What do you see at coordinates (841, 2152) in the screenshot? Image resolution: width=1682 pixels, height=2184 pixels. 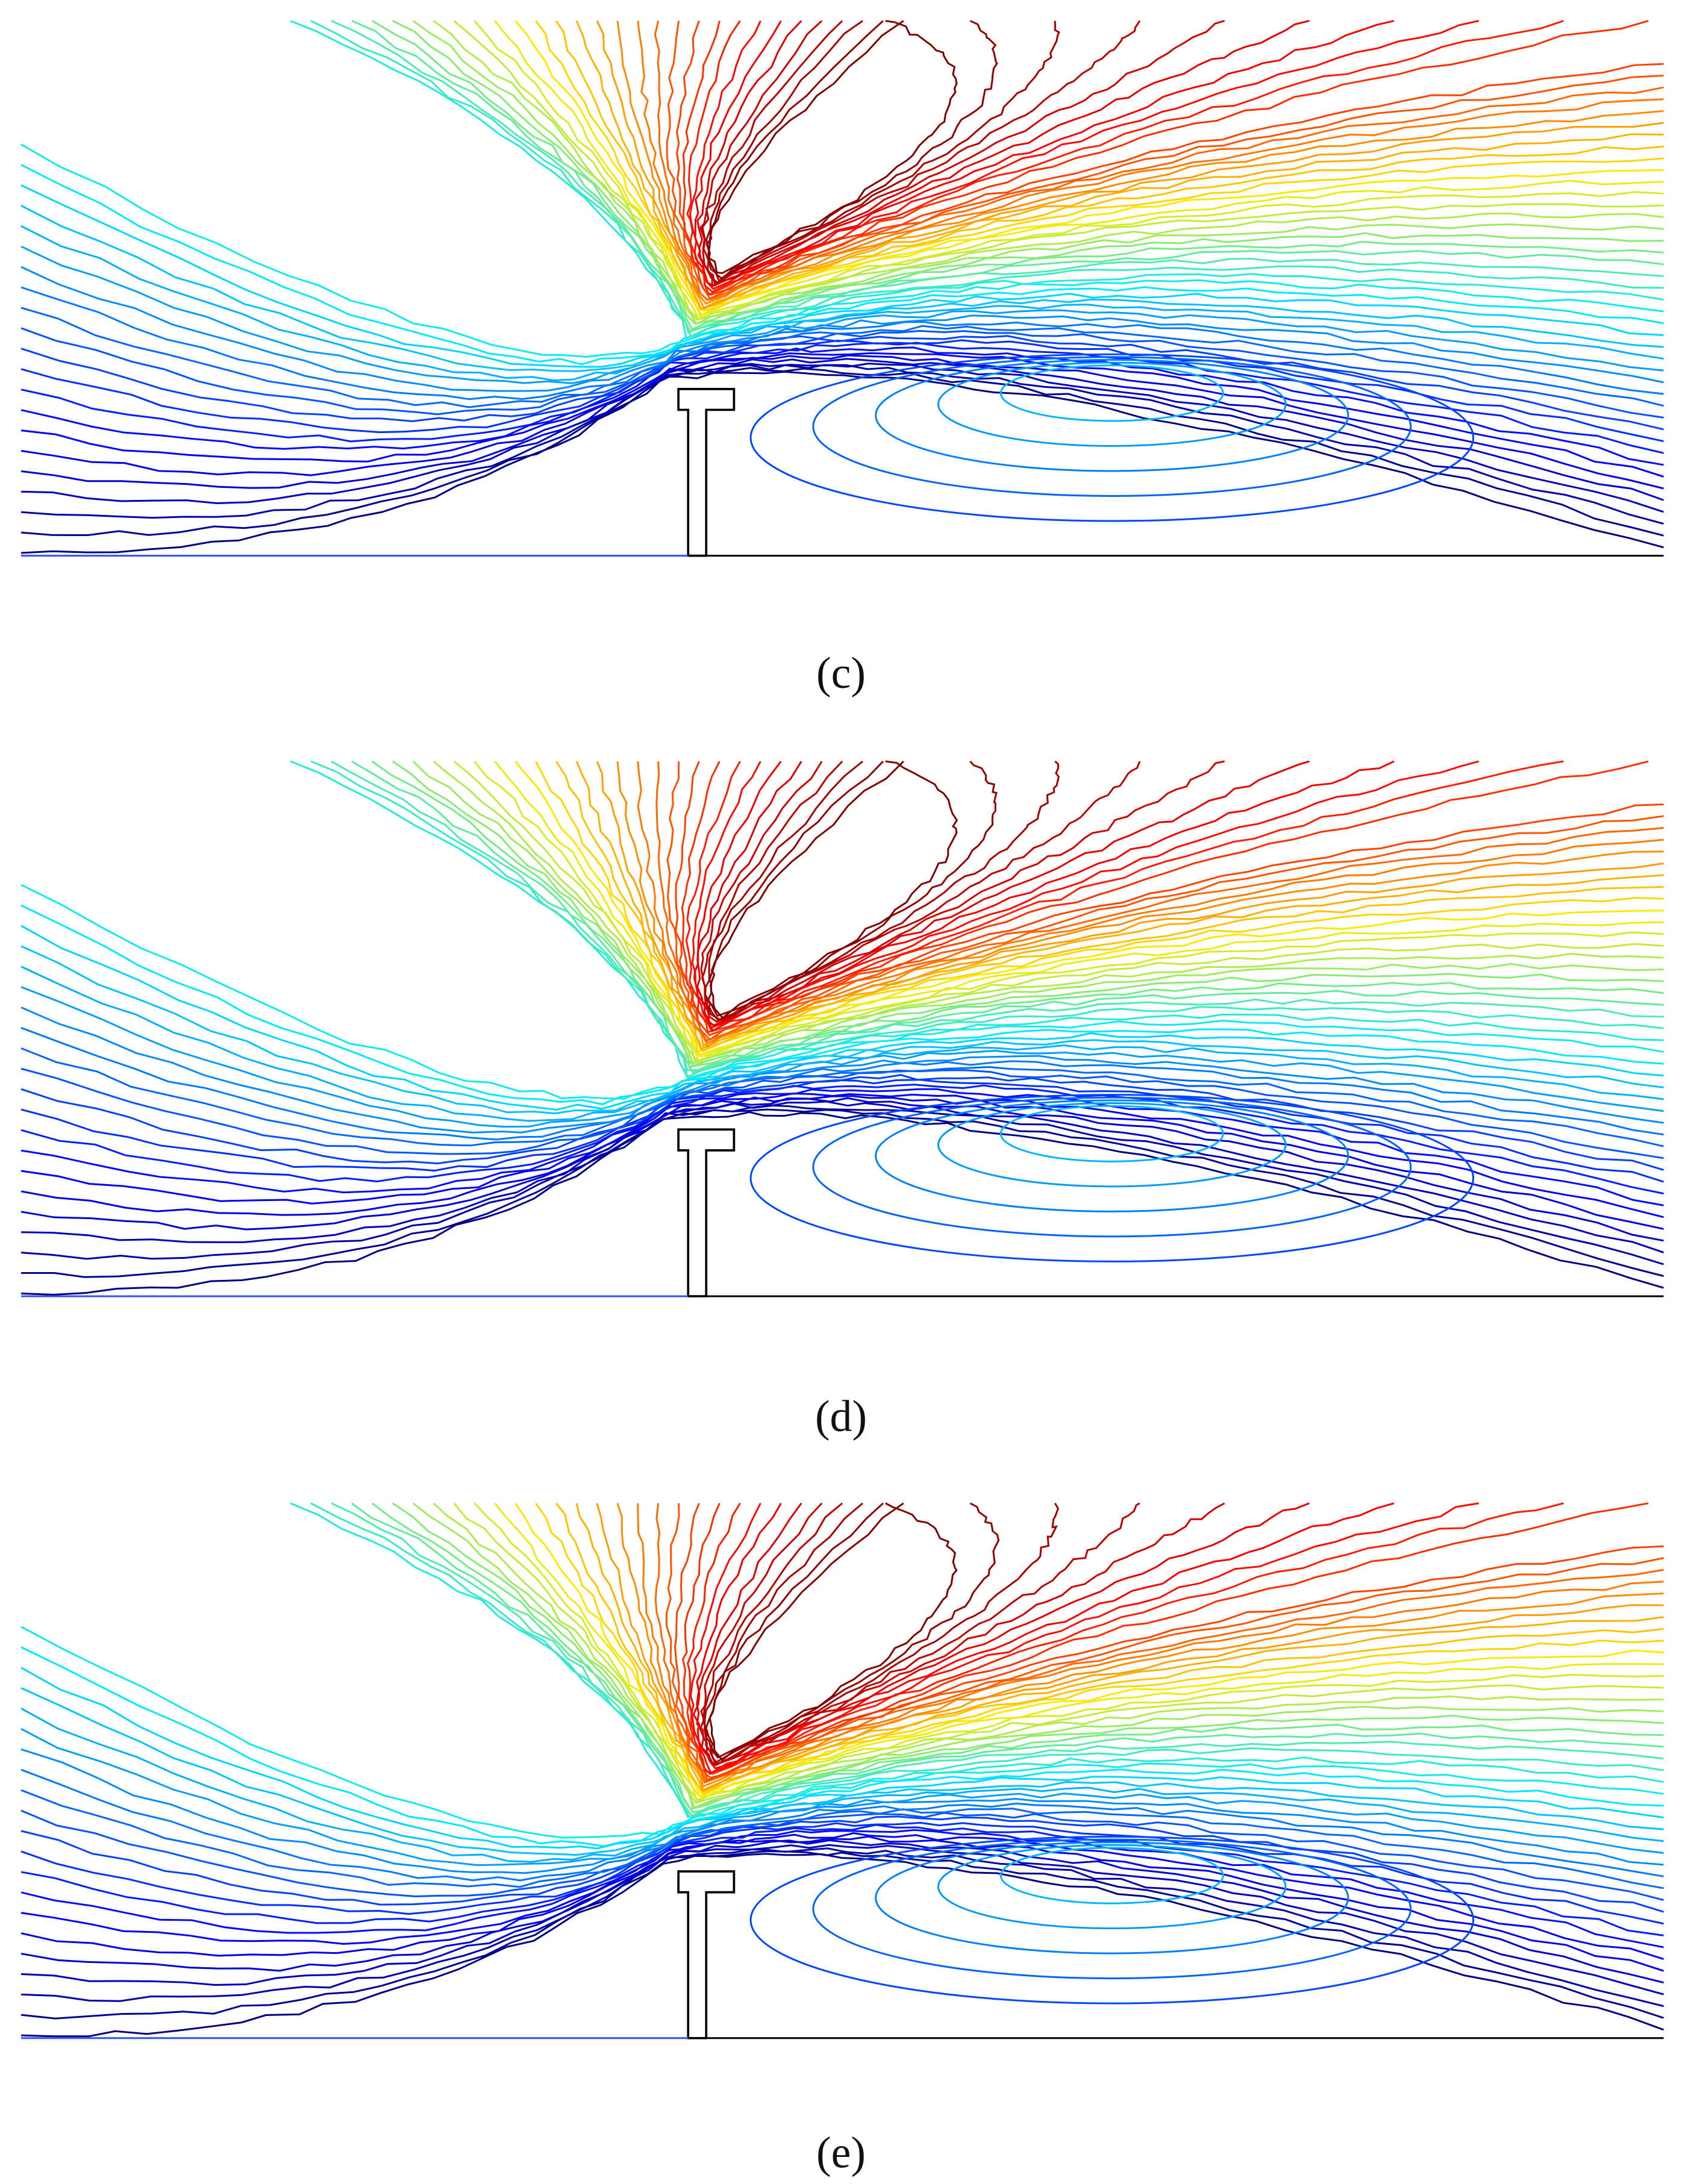 I see `panel-label: (e)` at bounding box center [841, 2152].